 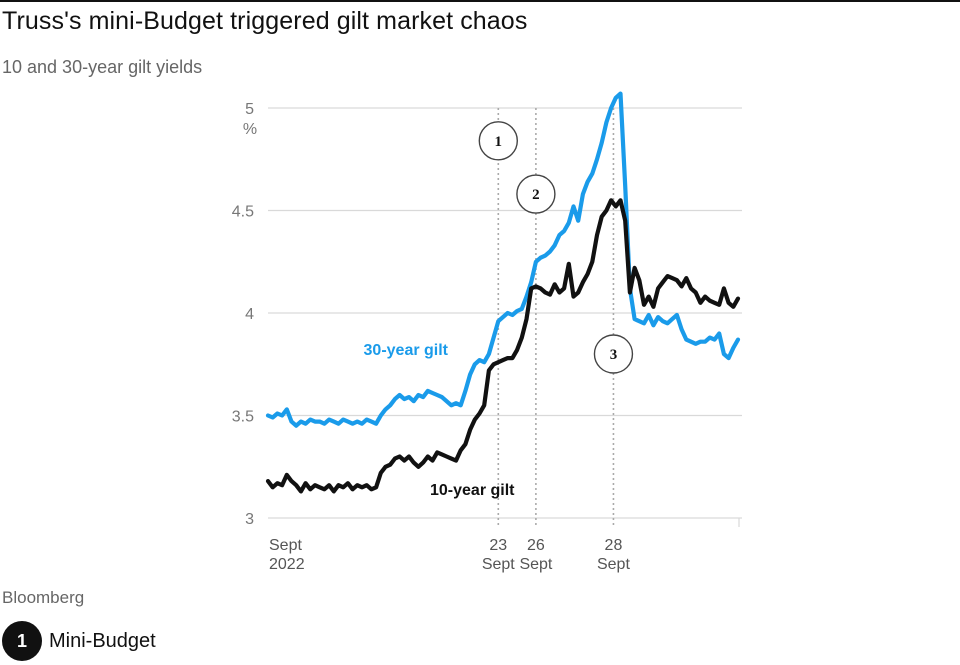 I want to click on chart-subtitle: 10 and 30-year gilt yields, so click(x=102, y=67).